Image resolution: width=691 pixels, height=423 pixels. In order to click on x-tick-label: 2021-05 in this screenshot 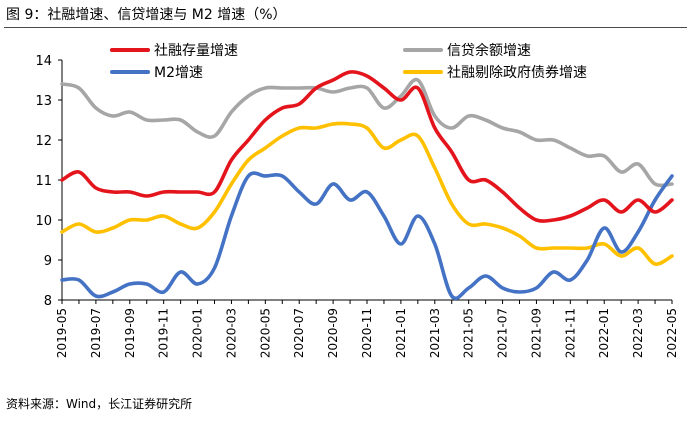, I will do `click(469, 333)`.